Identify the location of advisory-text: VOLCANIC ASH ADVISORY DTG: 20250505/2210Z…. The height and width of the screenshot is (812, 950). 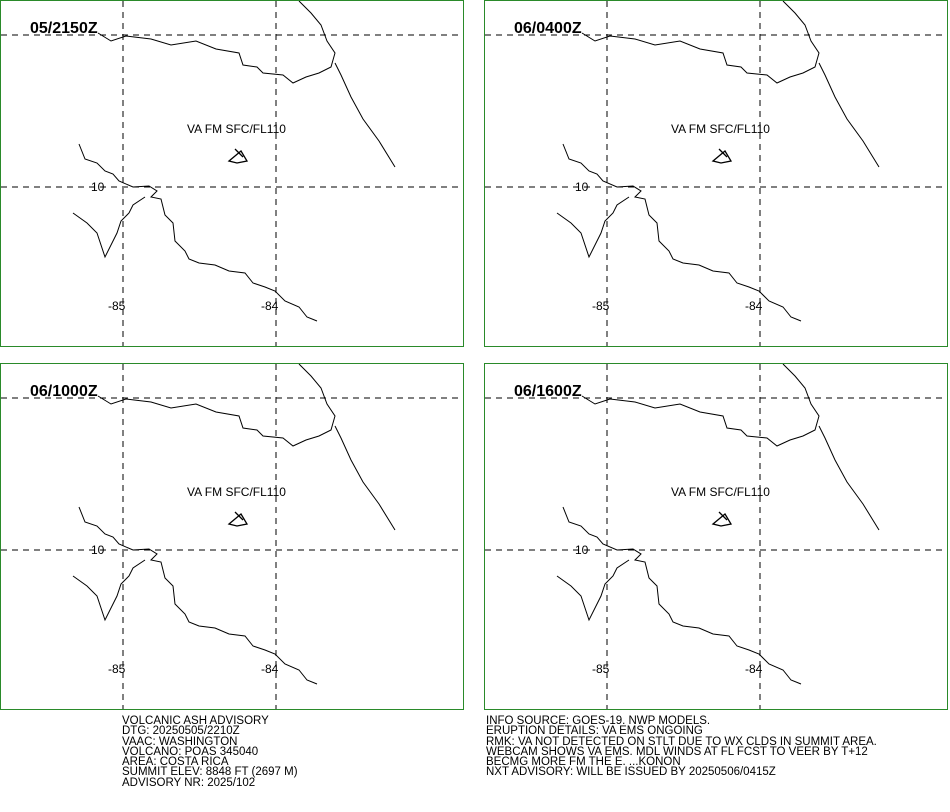
(210, 752).